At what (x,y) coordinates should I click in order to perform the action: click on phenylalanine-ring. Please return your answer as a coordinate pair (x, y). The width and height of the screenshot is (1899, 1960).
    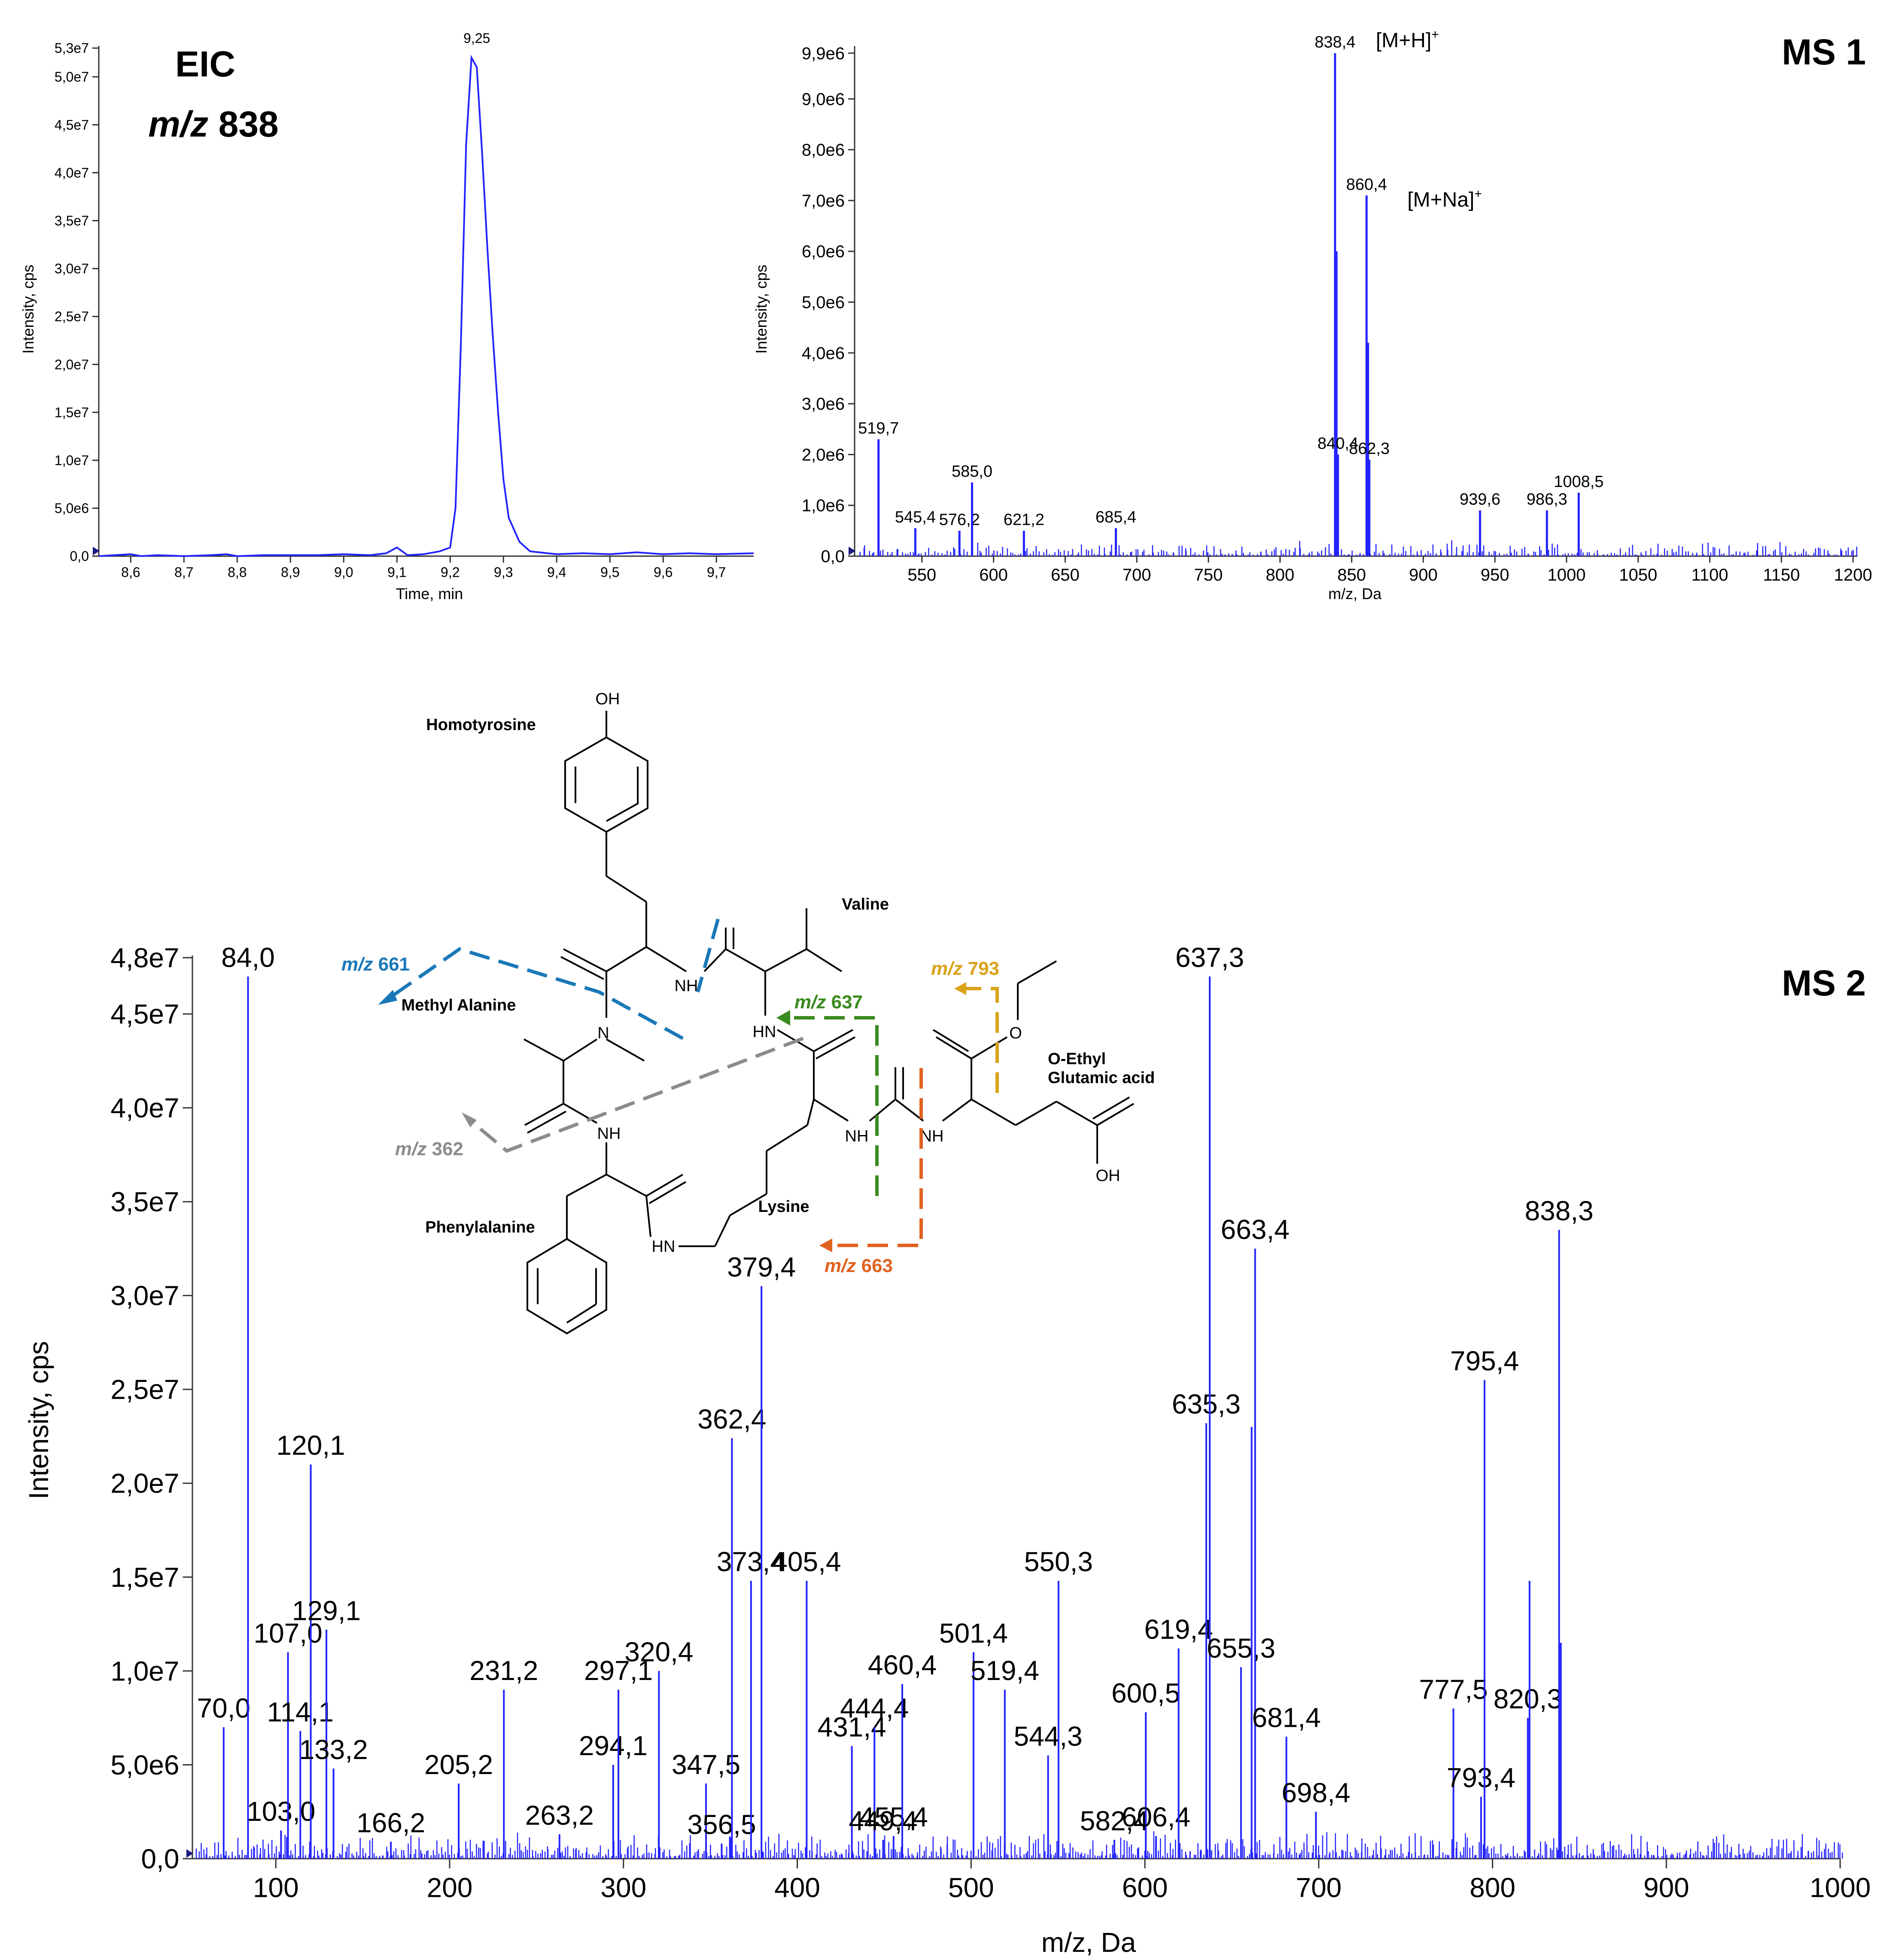
    Looking at the image, I should click on (566, 1287).